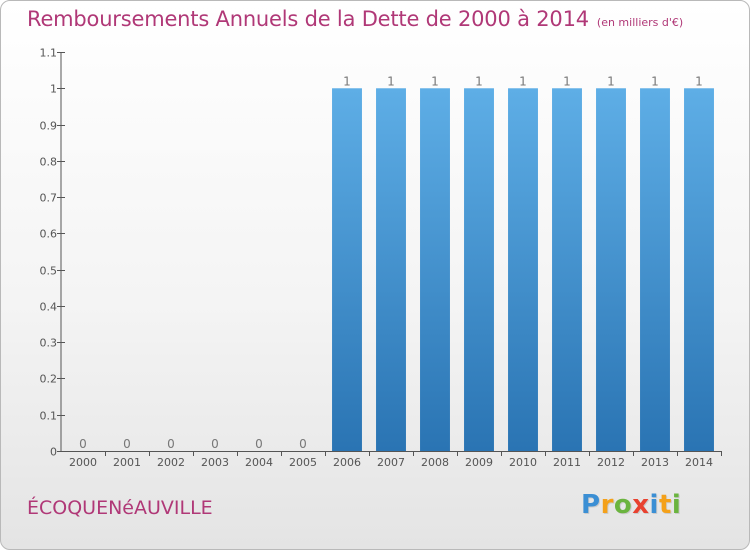 The image size is (750, 550). I want to click on y-tick-label: 1, so click(53, 89).